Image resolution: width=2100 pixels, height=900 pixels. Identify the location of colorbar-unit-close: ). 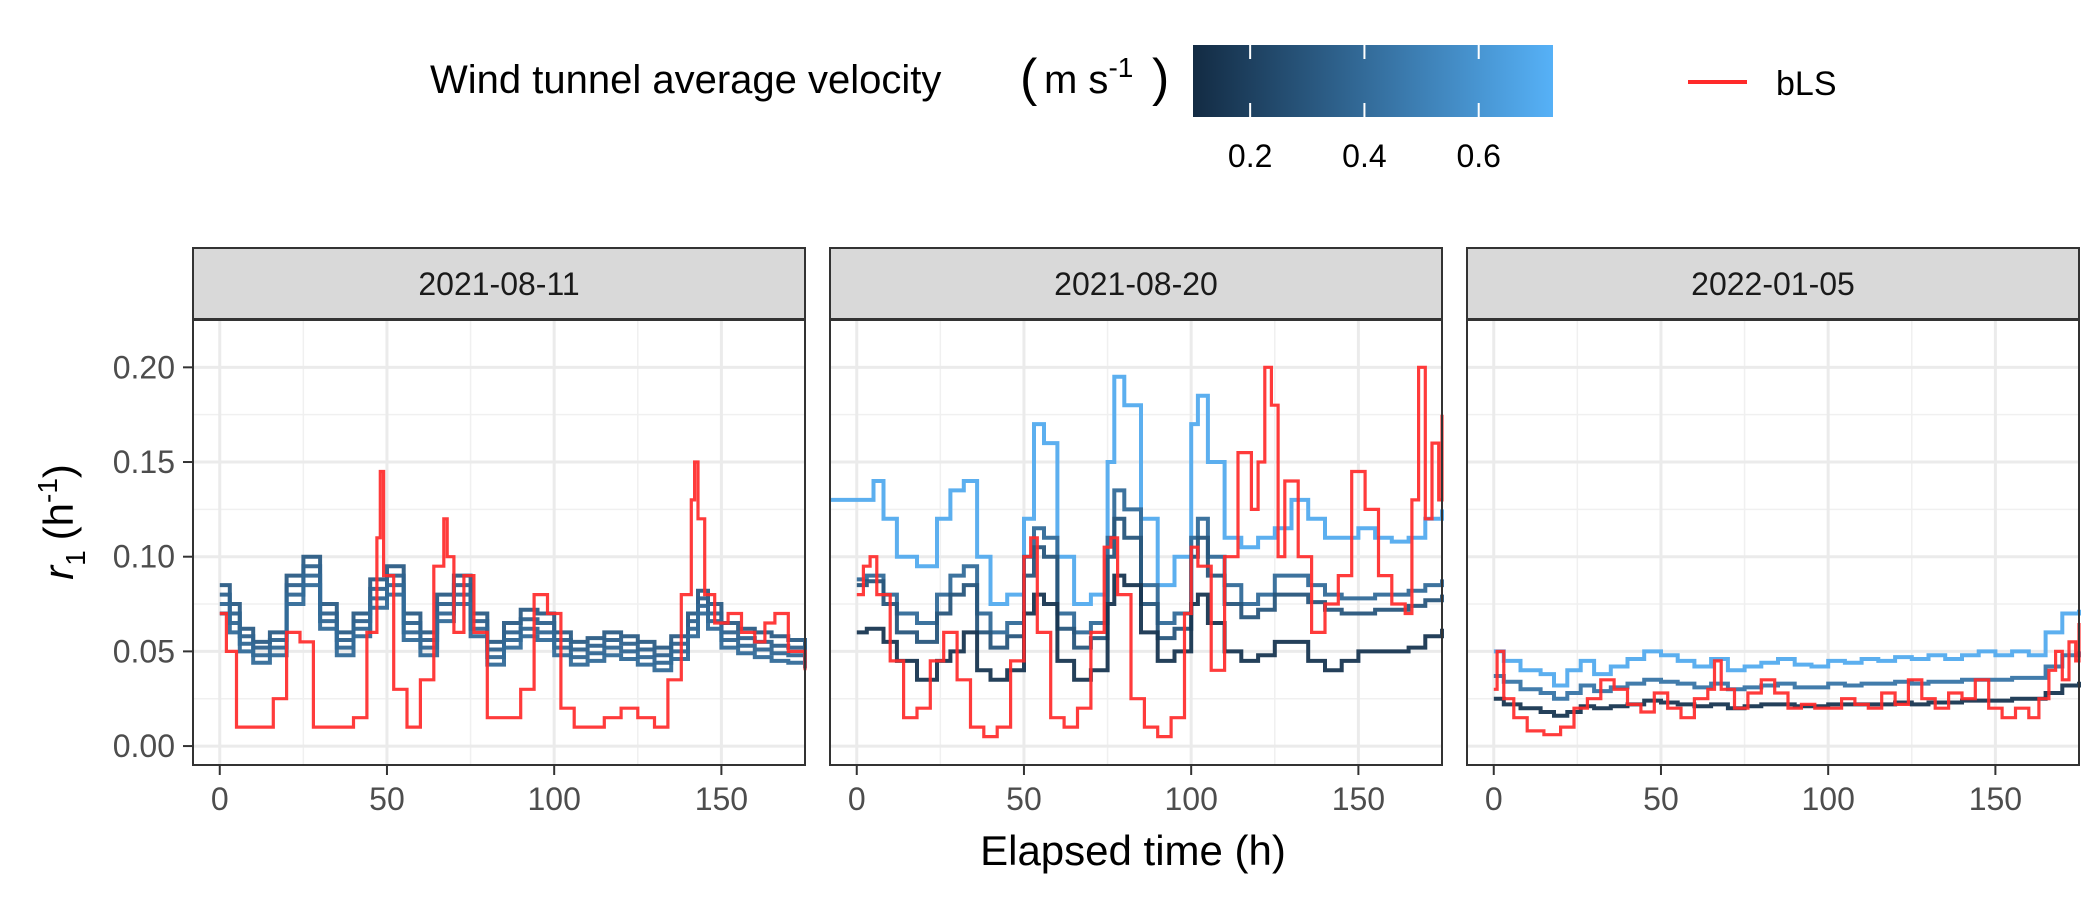
(1160, 78).